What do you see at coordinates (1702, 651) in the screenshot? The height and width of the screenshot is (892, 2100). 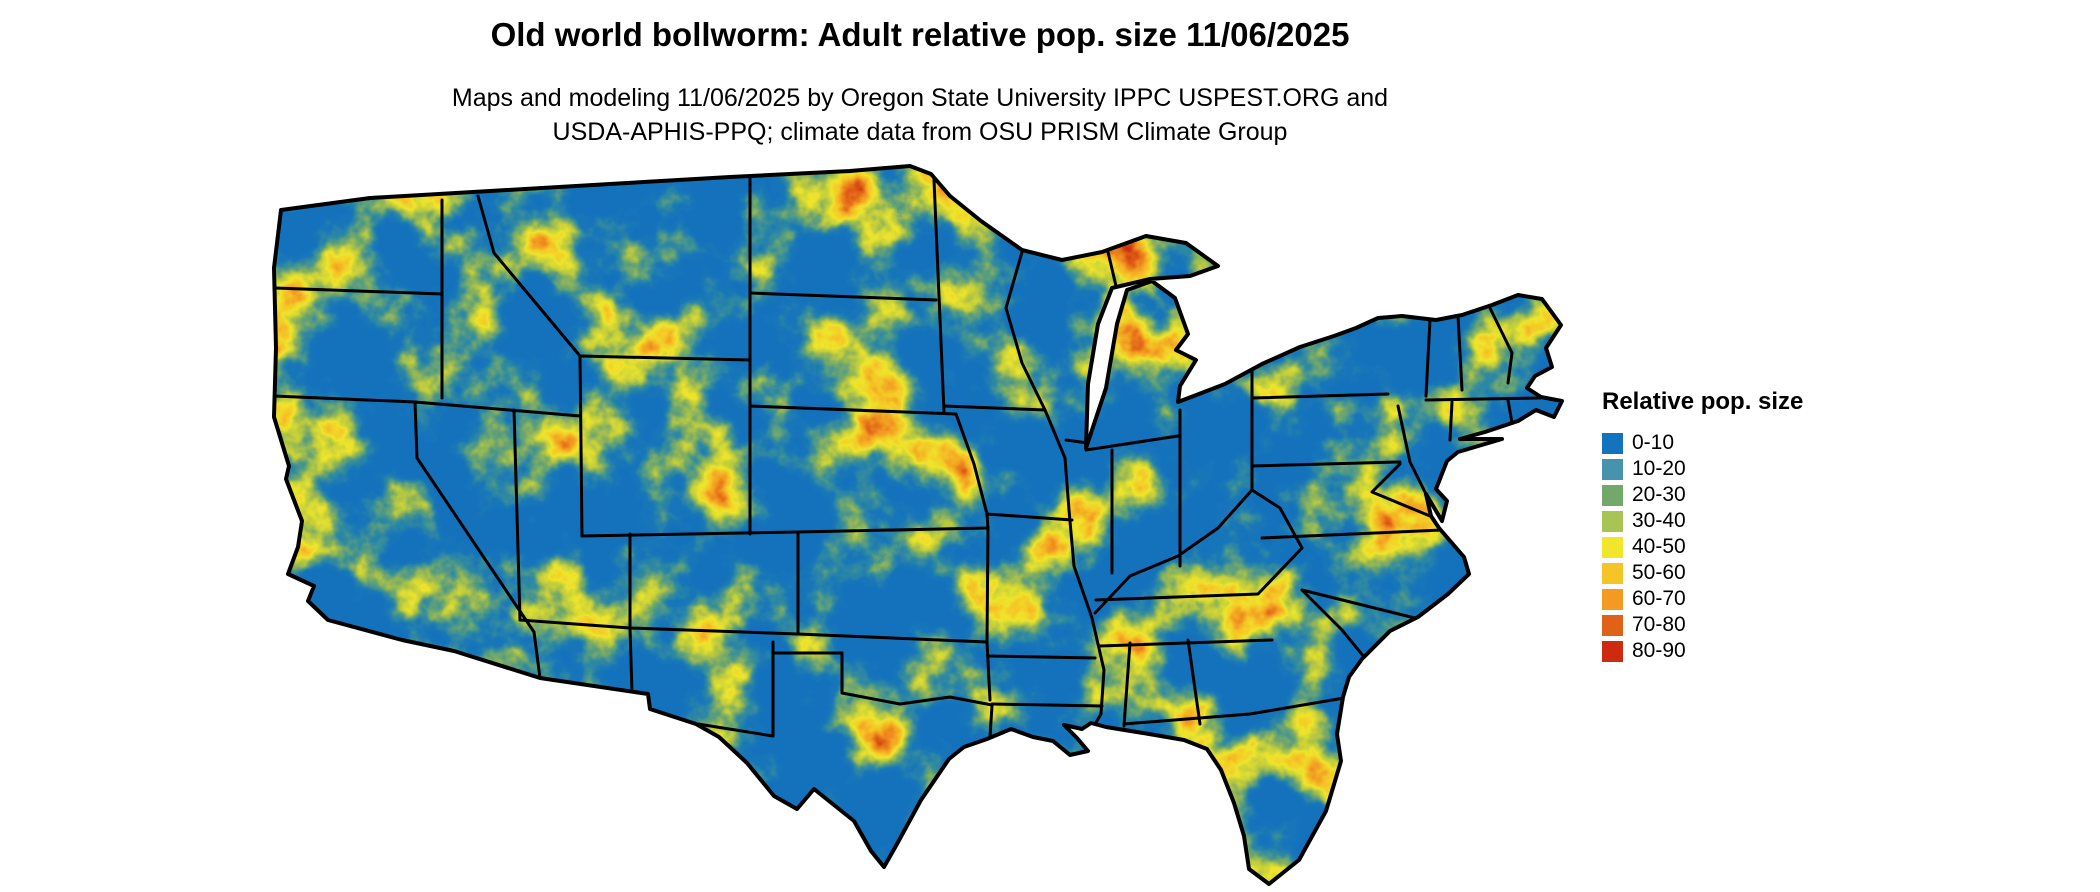 I see `legend-entry: 80-90` at bounding box center [1702, 651].